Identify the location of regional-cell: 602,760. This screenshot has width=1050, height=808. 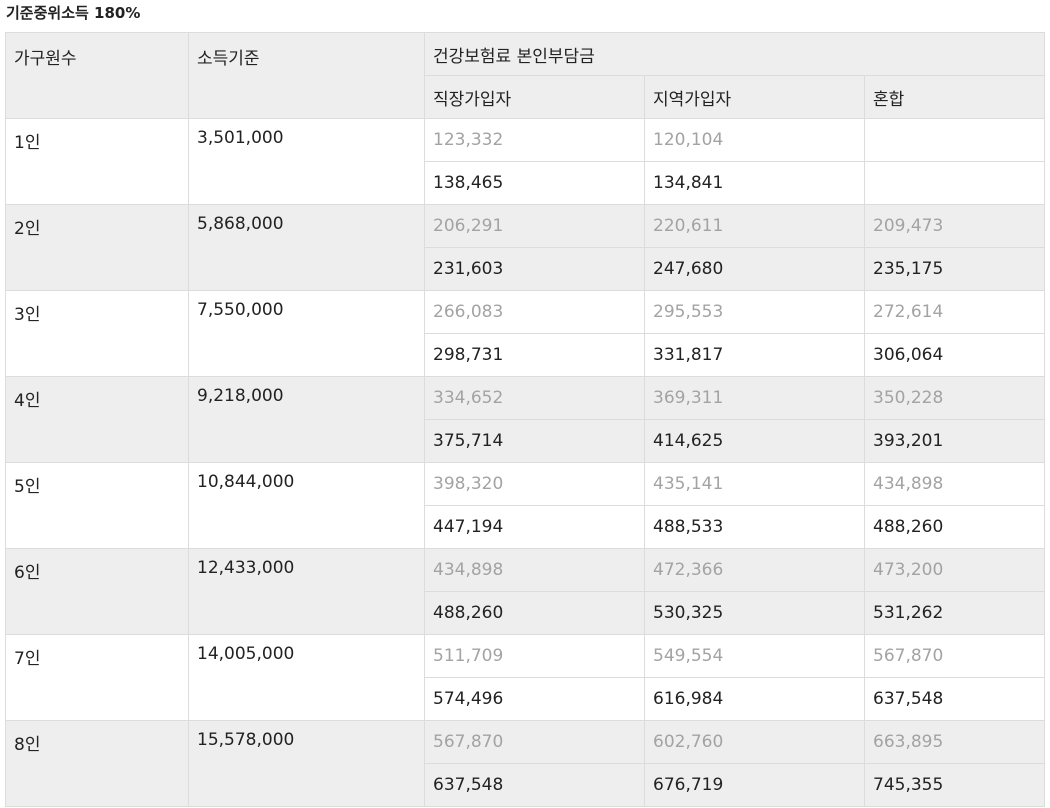
(754, 742).